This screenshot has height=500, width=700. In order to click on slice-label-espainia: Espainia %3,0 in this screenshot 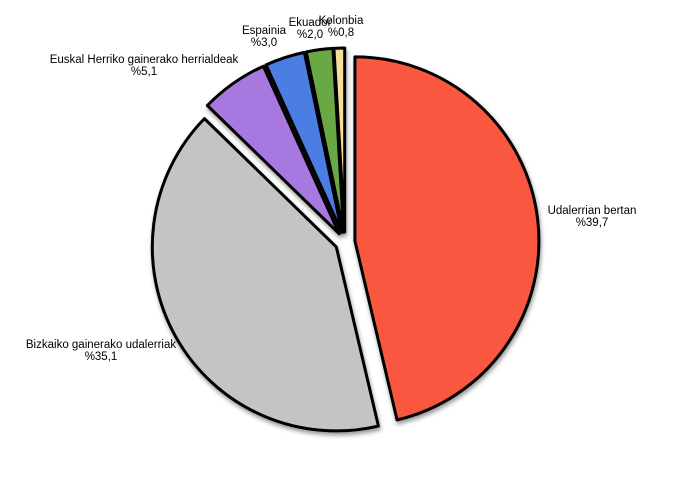, I will do `click(264, 37)`.